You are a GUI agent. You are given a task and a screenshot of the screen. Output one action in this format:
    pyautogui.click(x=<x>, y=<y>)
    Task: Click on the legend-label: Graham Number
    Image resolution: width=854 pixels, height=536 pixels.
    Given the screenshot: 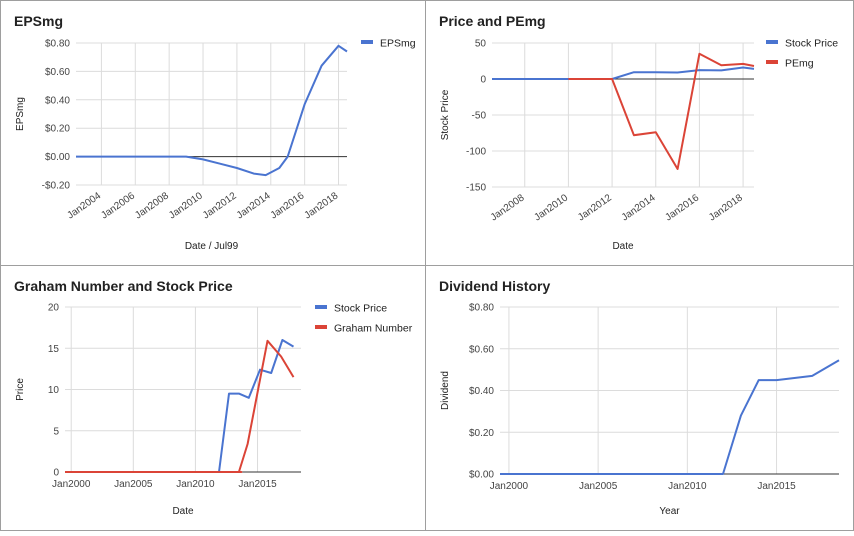 What is the action you would take?
    pyautogui.click(x=373, y=329)
    